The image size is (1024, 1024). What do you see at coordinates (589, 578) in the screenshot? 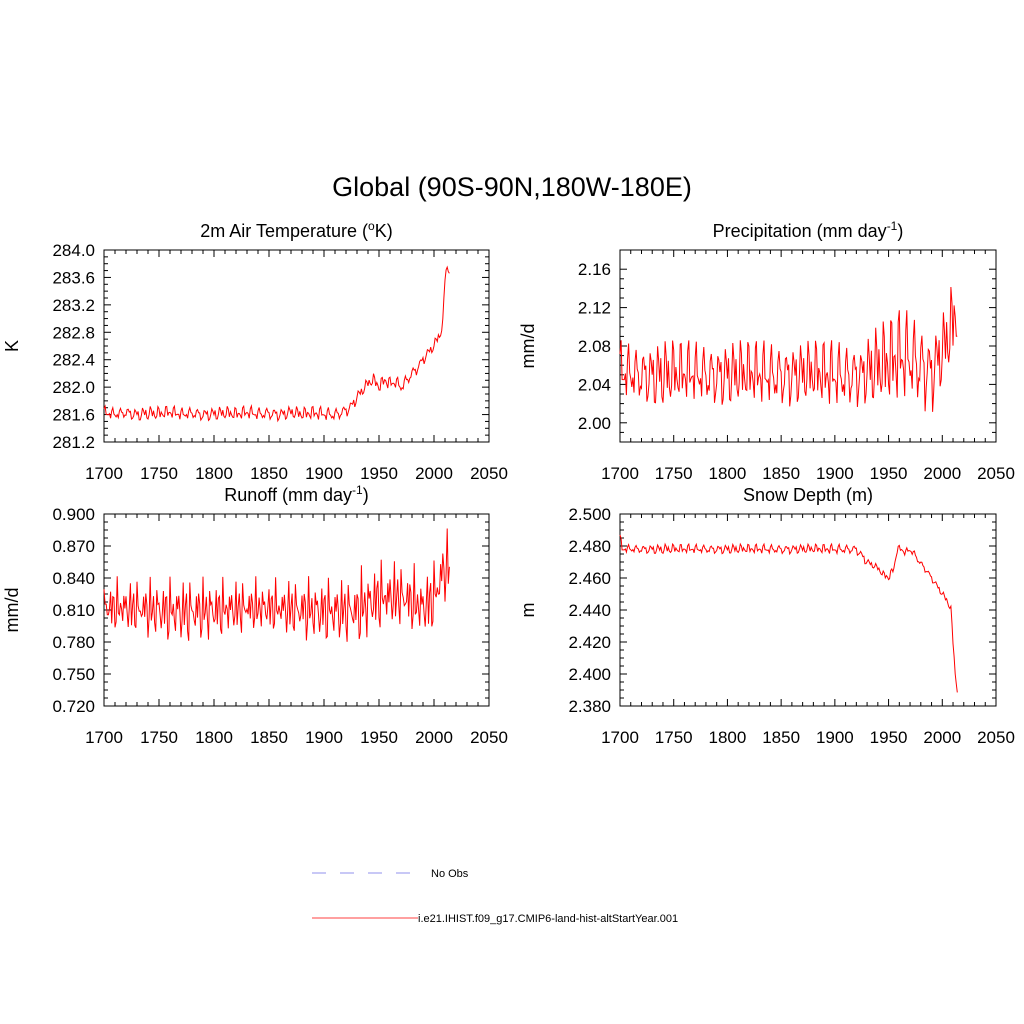
I see `y-tick-label: 2.460` at bounding box center [589, 578].